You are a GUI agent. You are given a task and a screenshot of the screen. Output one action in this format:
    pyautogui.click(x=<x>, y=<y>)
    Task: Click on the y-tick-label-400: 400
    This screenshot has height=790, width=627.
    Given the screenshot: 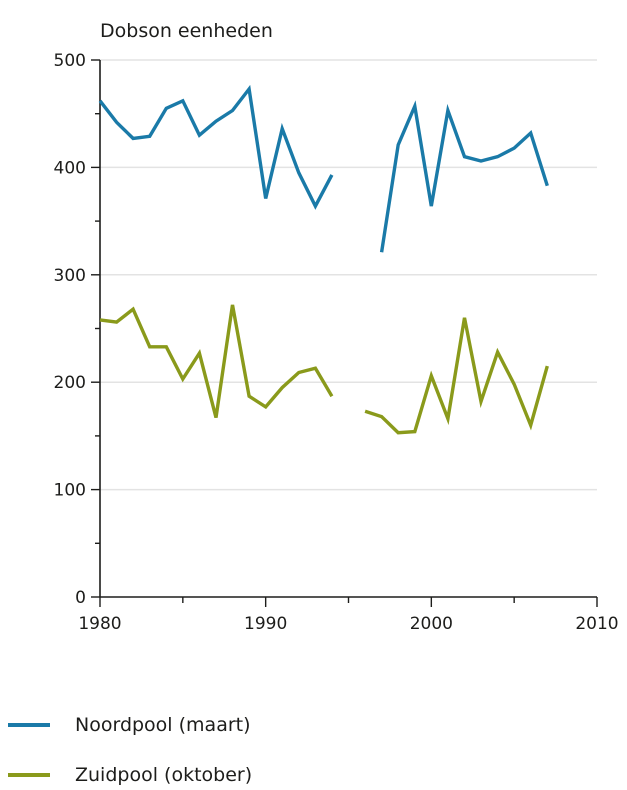 What is the action you would take?
    pyautogui.click(x=70, y=168)
    